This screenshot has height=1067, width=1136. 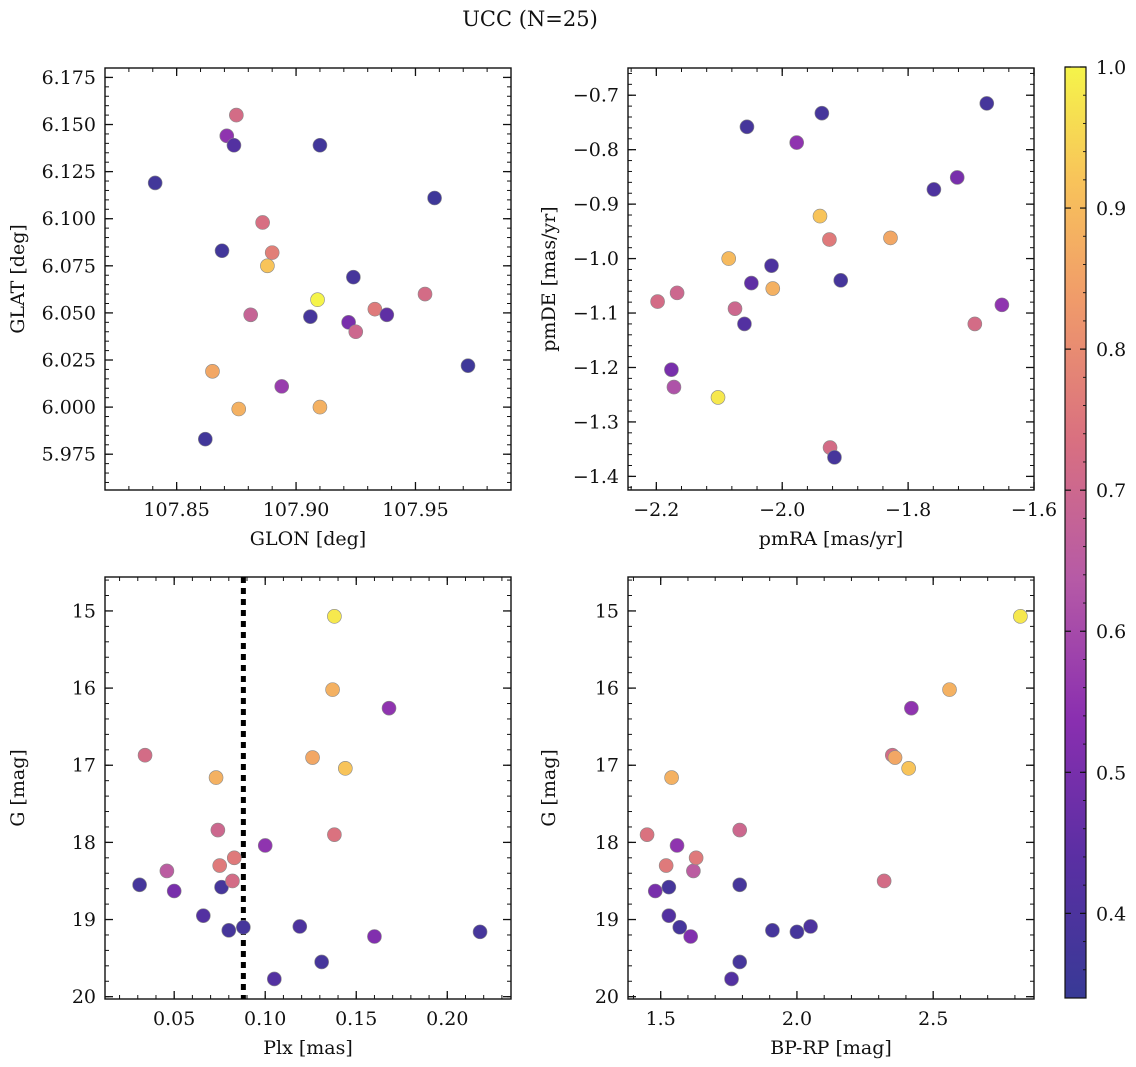 I want to click on x-axis-label: BP-RP [mag], so click(x=831, y=1048).